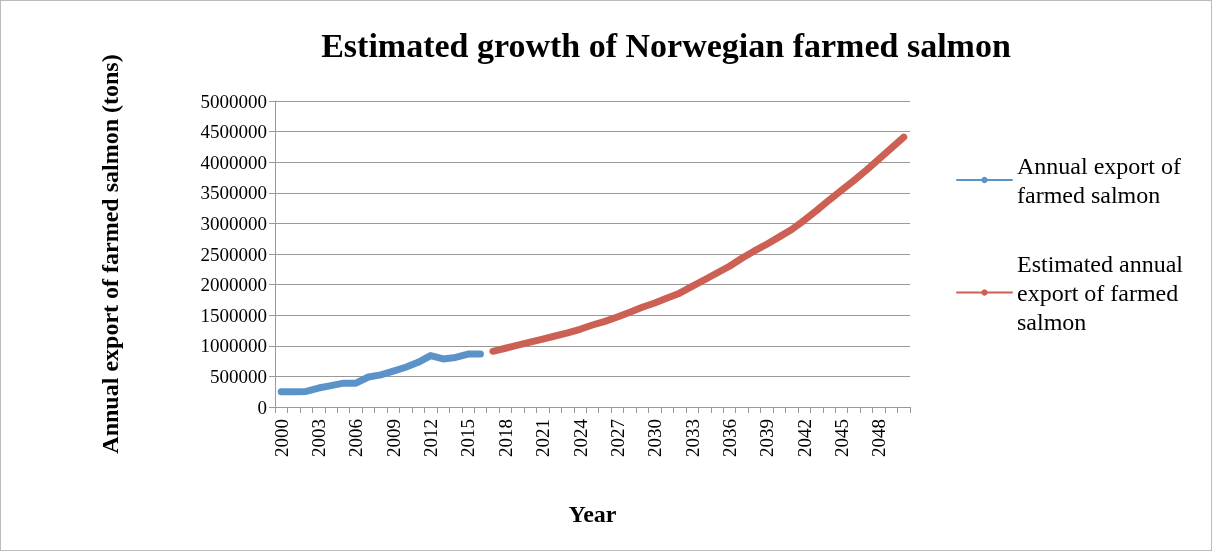 This screenshot has width=1212, height=551. Describe the element at coordinates (879, 438) in the screenshot. I see `x-tick-label: 2048` at that location.